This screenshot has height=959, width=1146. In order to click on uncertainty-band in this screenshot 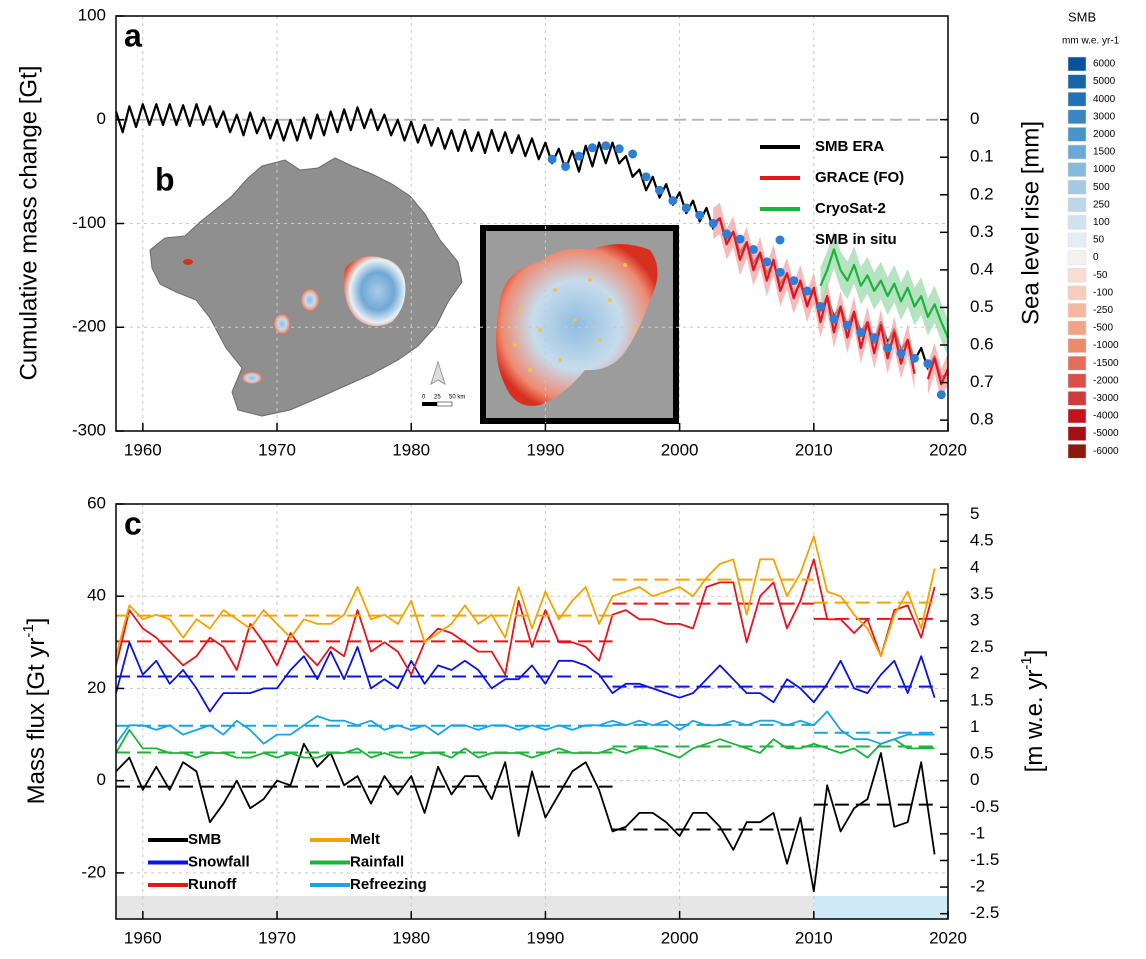, I will do `click(884, 293)`.